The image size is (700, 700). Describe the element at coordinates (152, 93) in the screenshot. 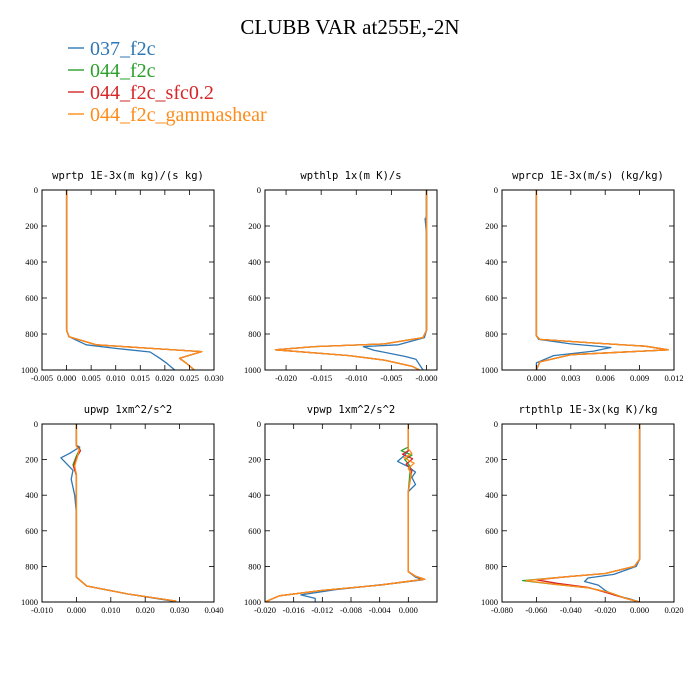

I see `legend-label: 044_f2c_sfc0.2` at that location.